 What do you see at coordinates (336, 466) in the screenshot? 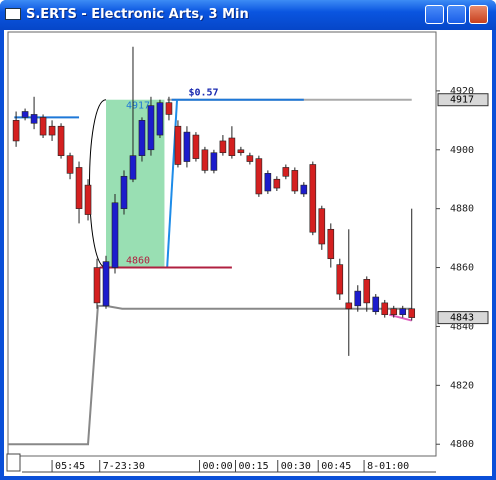
I see `x-tick-label: 00:45` at bounding box center [336, 466].